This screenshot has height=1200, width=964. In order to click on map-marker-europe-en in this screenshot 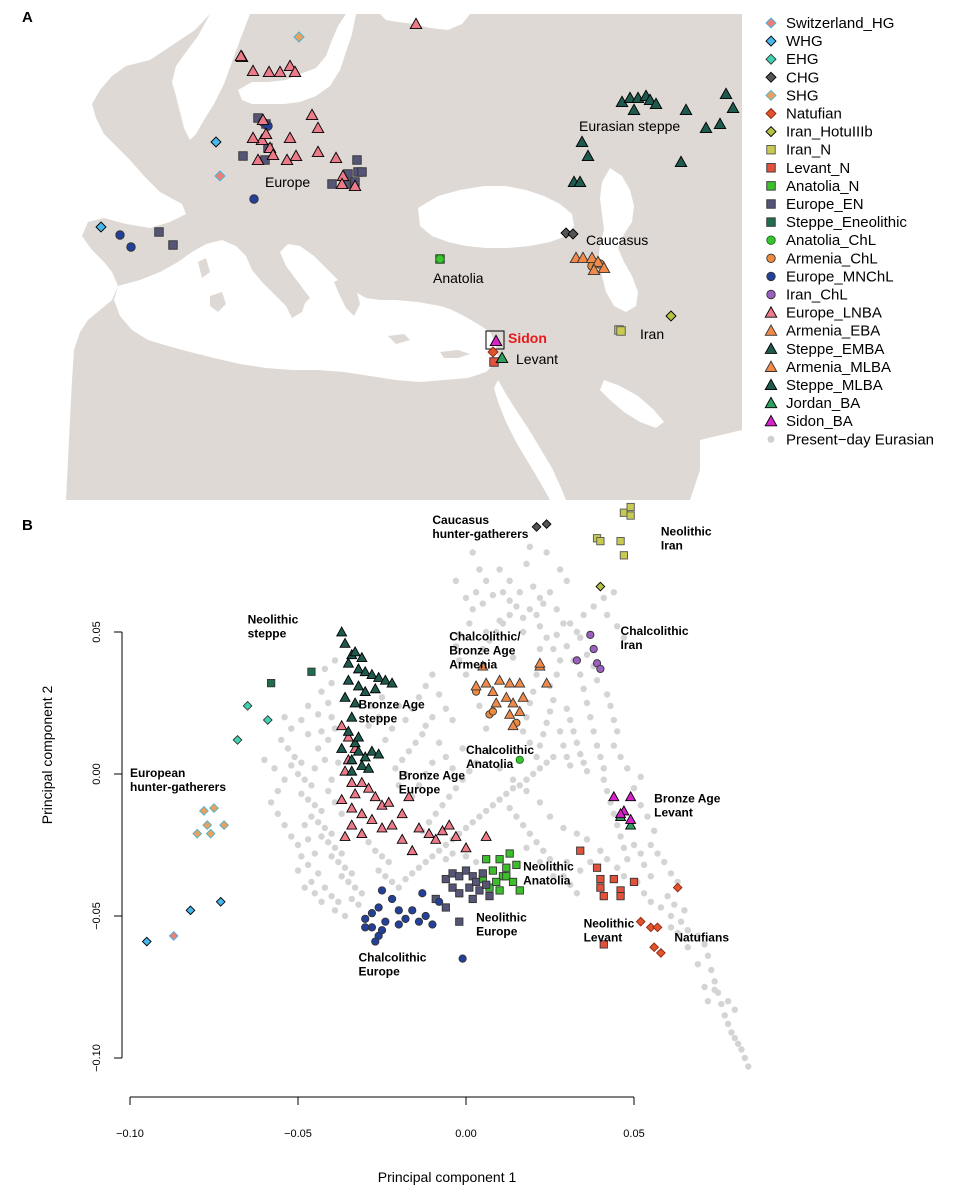, I will do `click(362, 172)`.